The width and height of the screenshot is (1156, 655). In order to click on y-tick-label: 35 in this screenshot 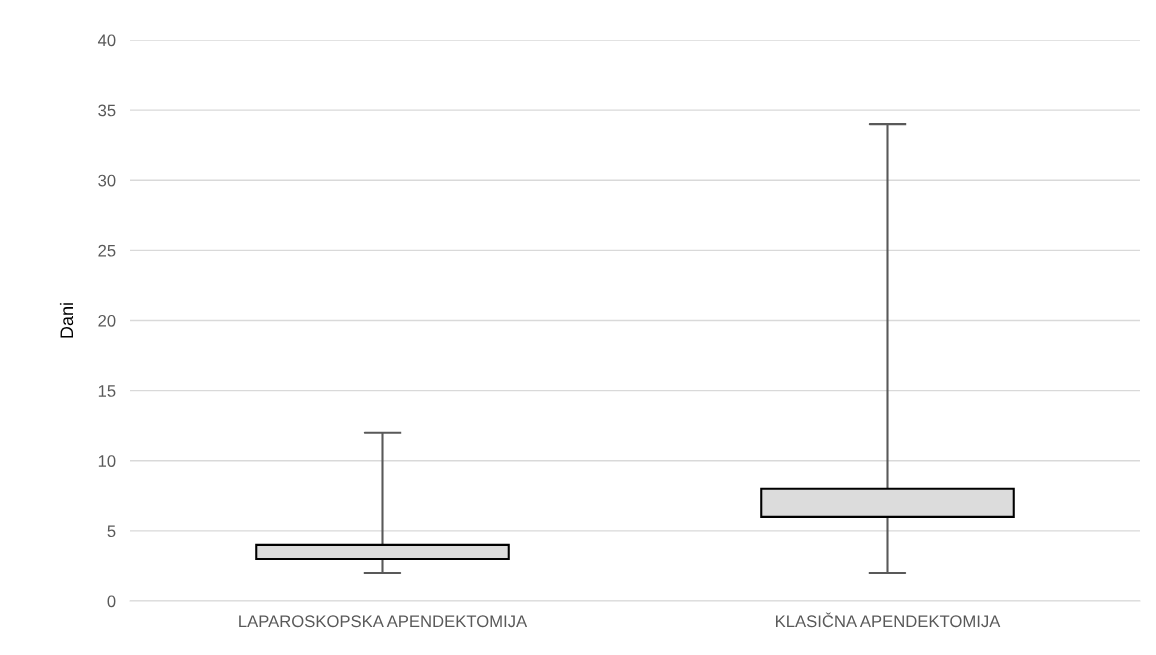, I will do `click(107, 110)`.